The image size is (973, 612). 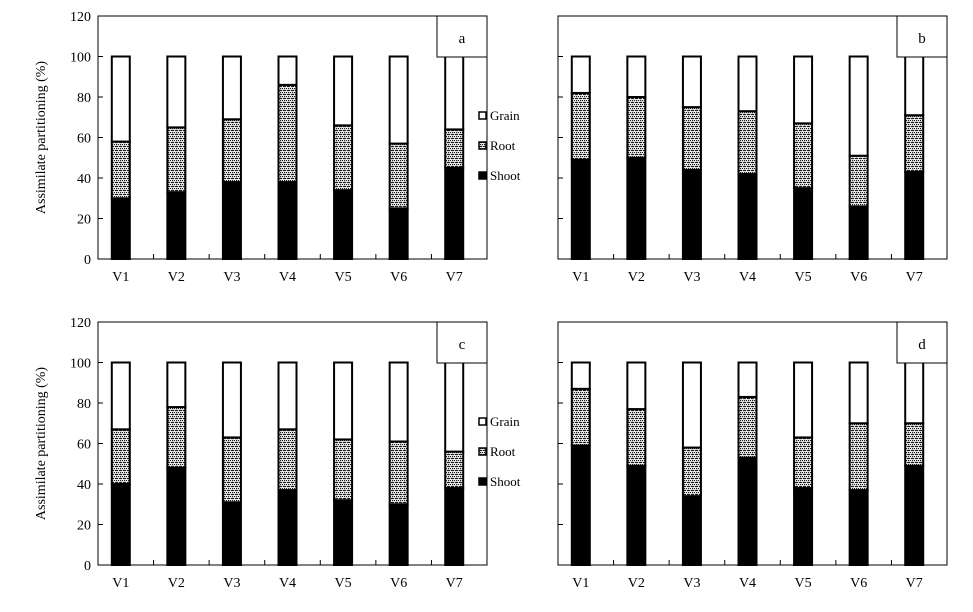 What do you see at coordinates (80, 323) in the screenshot?
I see `y-tick-label: 120` at bounding box center [80, 323].